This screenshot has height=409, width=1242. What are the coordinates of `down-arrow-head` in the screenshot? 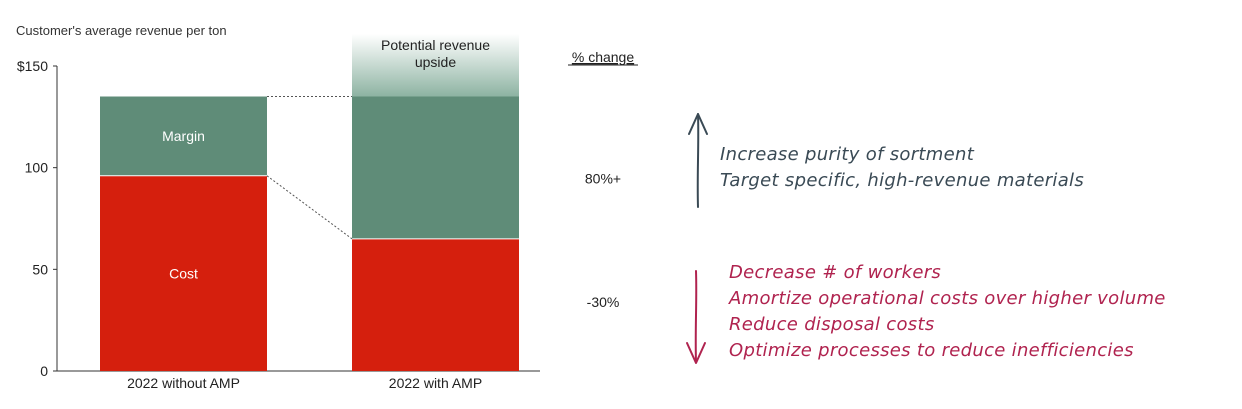 It's located at (696, 353).